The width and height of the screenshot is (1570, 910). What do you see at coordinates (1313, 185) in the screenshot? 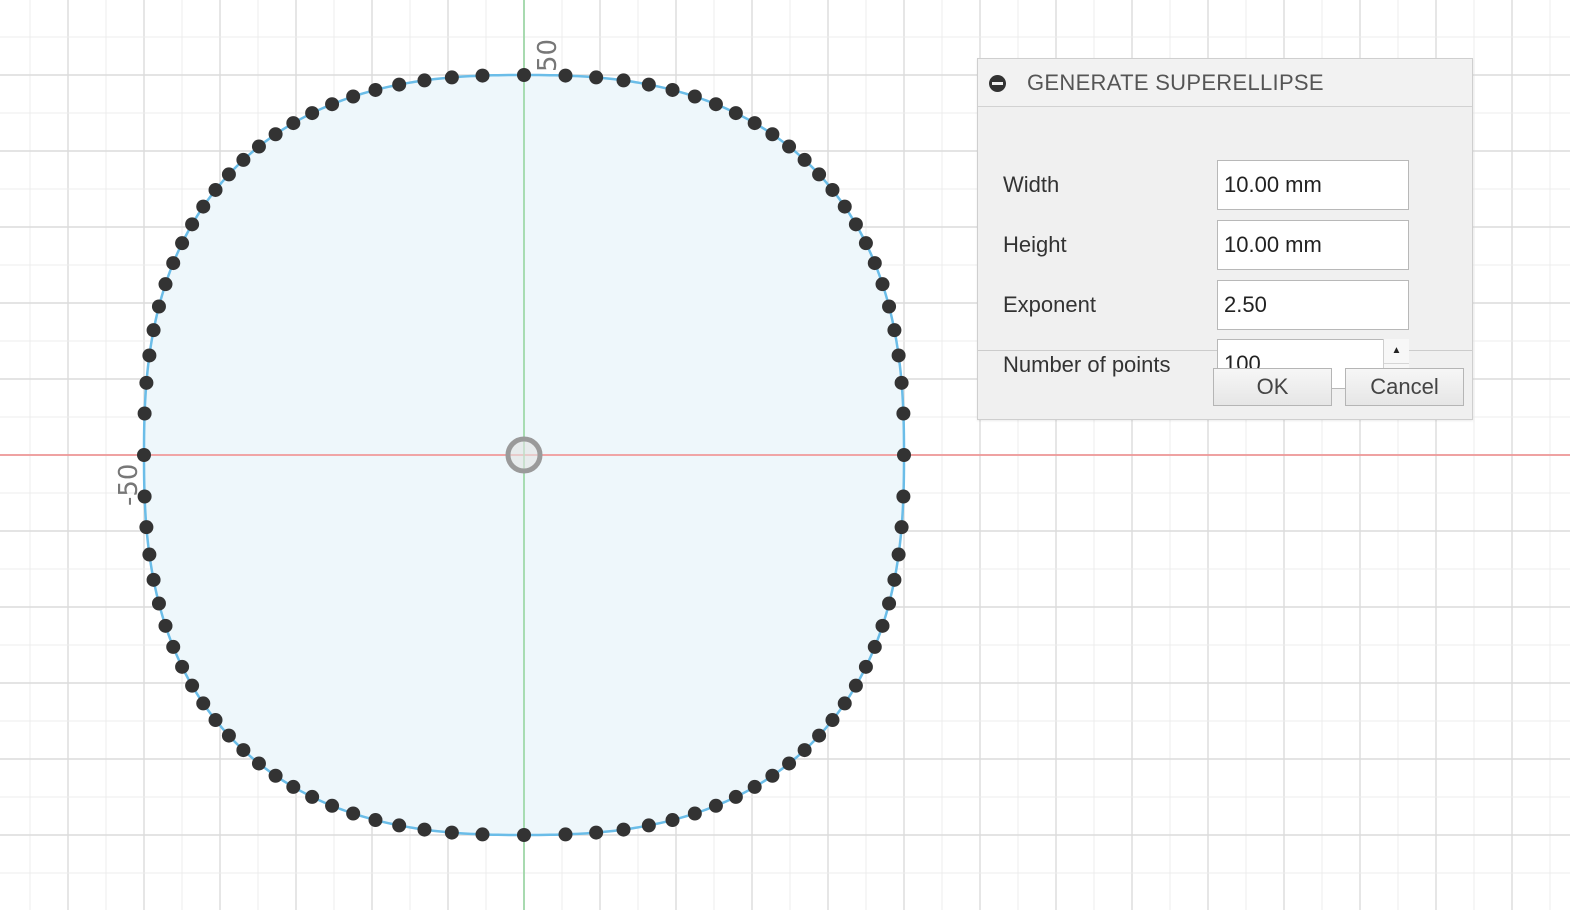
I see `width-input` at bounding box center [1313, 185].